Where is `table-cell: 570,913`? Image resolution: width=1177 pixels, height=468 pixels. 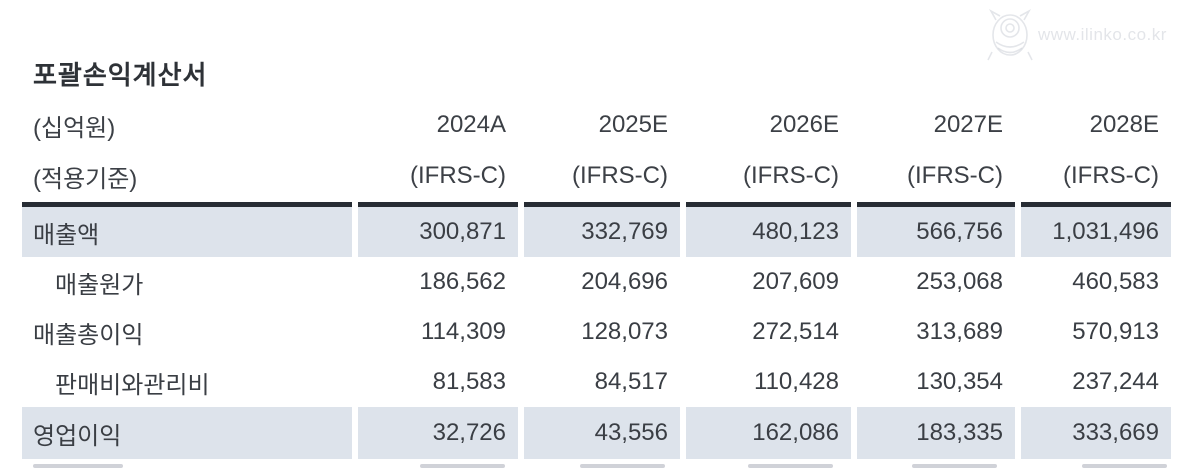
table-cell: 570,913 is located at coordinates (1115, 331).